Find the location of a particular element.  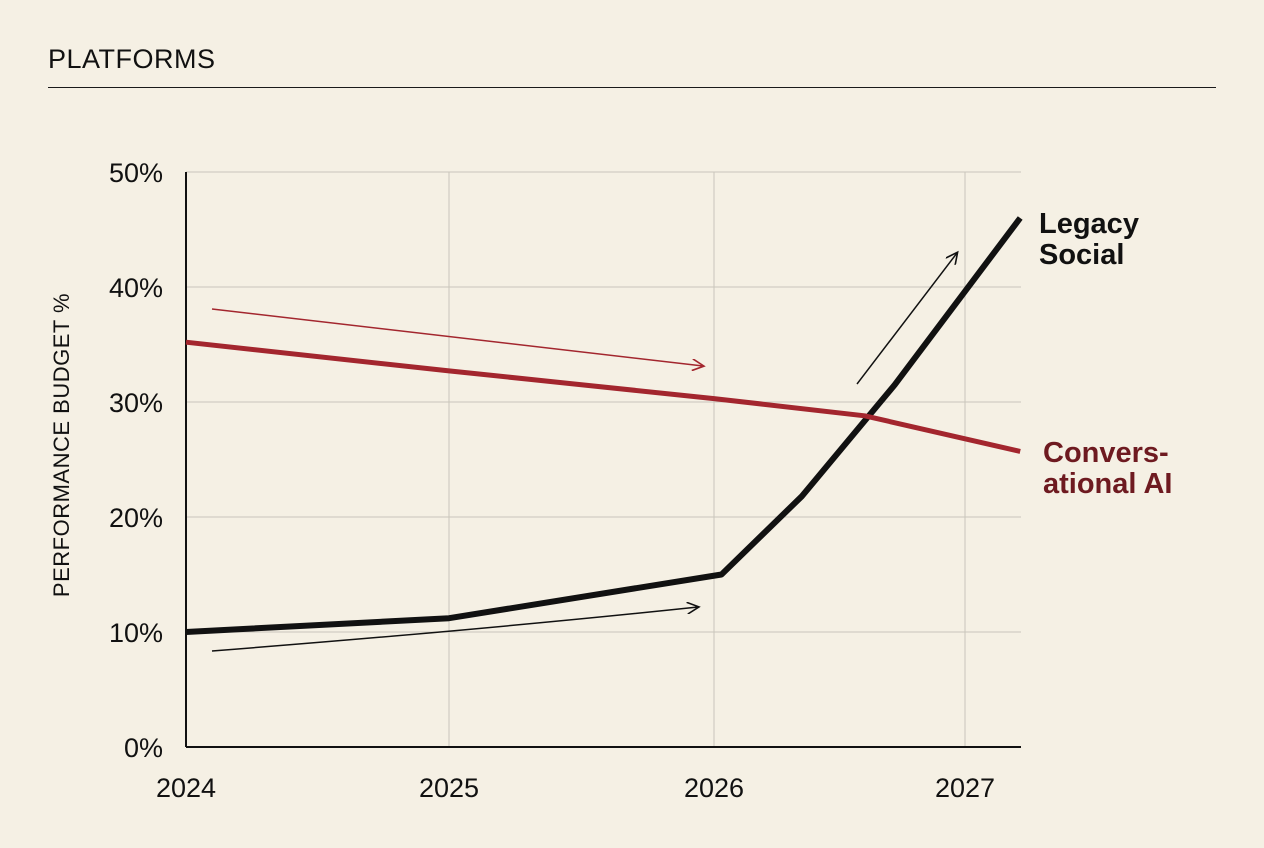

trend-arrow-red is located at coordinates (457, 337).